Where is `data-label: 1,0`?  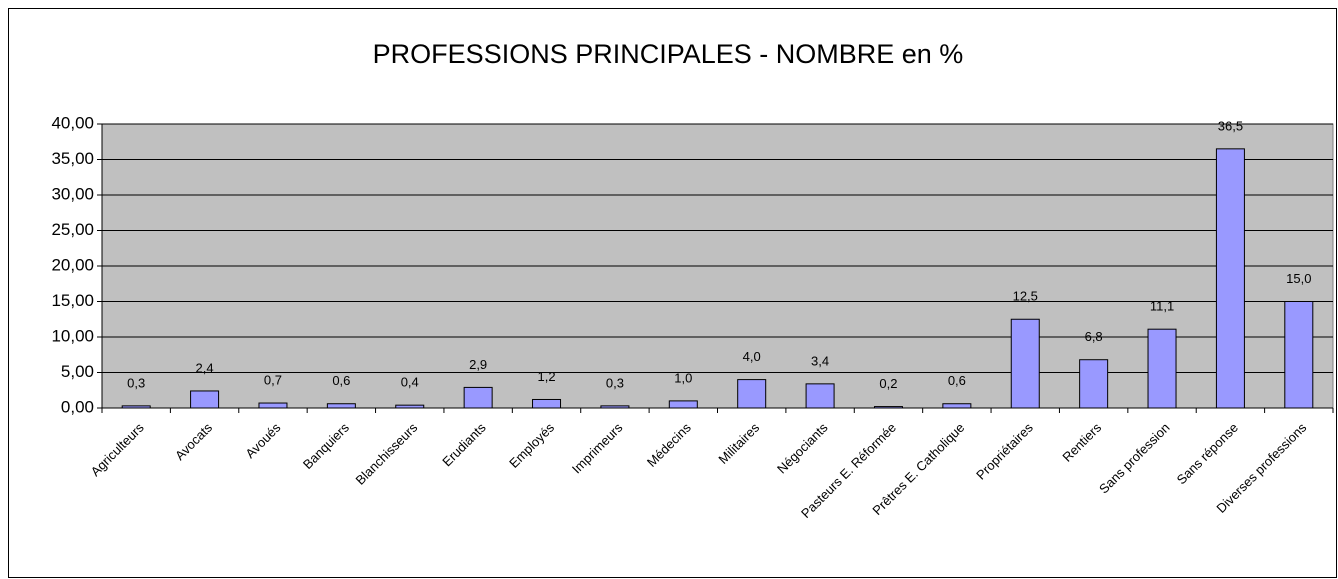 data-label: 1,0 is located at coordinates (683, 377).